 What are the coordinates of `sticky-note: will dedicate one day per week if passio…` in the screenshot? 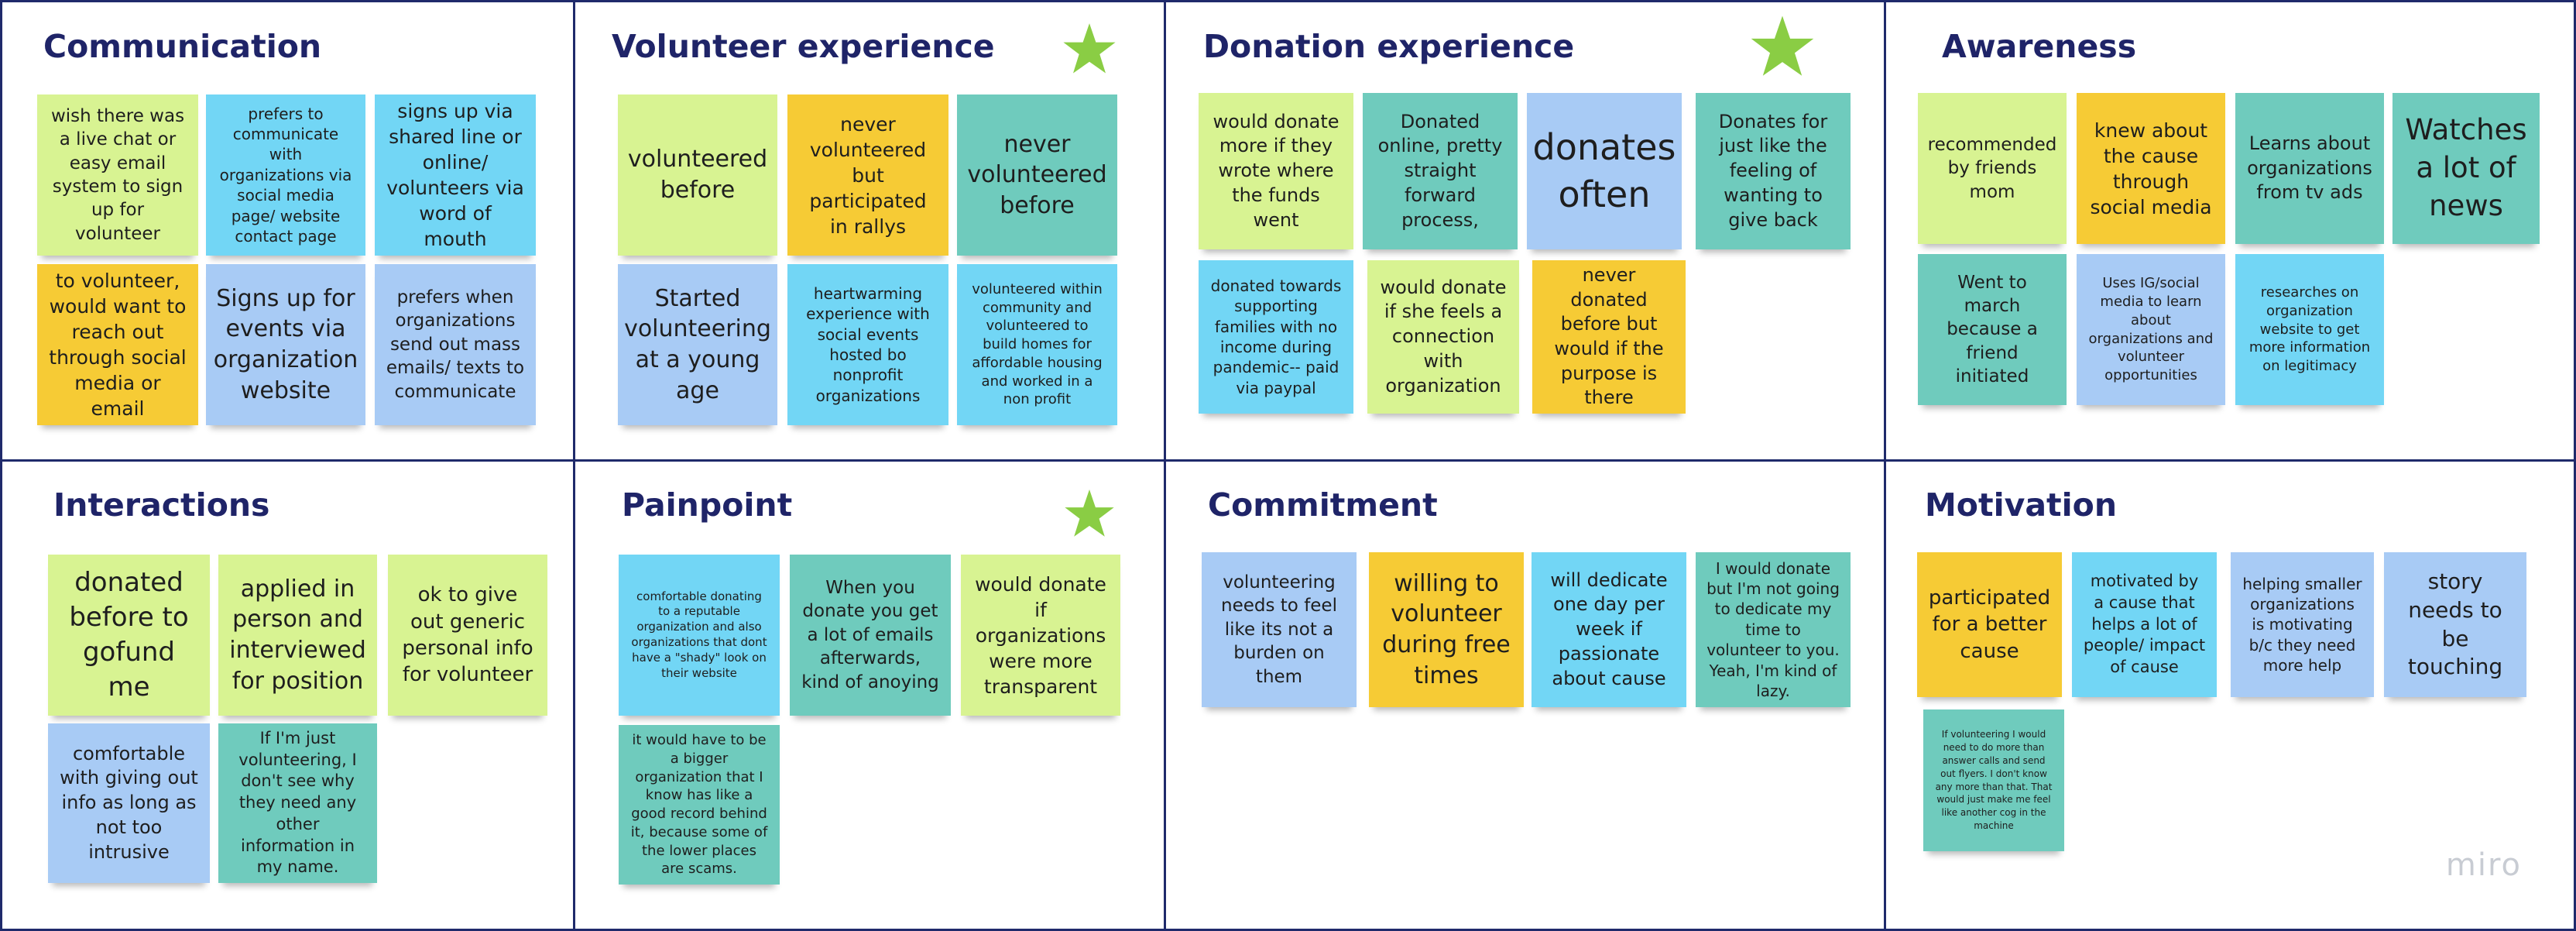 It's located at (1609, 629).